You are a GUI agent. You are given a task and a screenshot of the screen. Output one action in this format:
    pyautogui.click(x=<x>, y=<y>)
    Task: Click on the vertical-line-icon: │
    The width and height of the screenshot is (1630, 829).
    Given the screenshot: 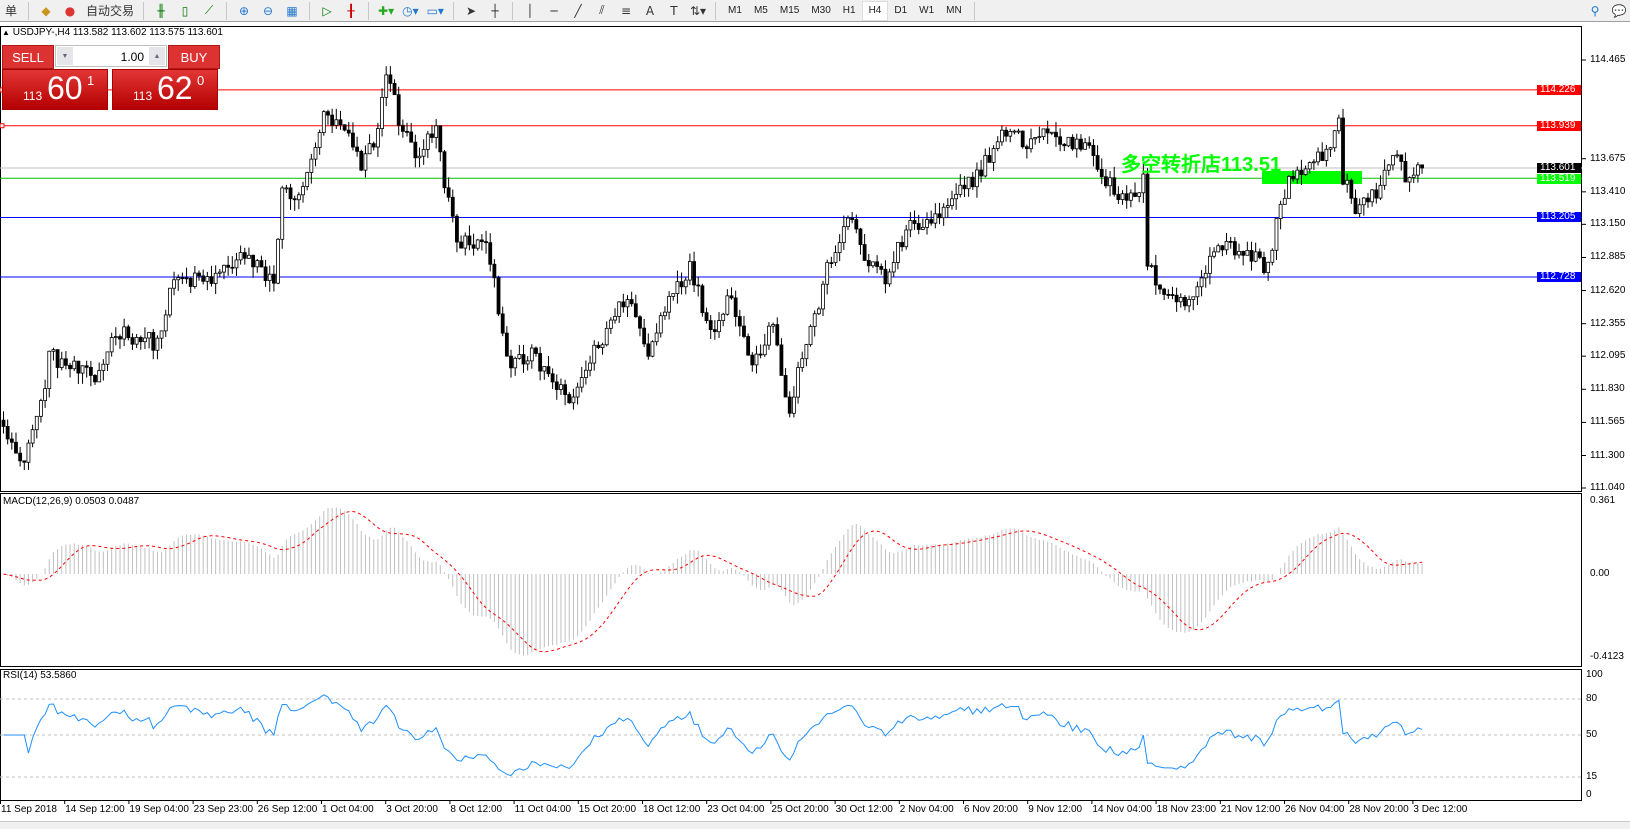 What is the action you would take?
    pyautogui.click(x=530, y=10)
    